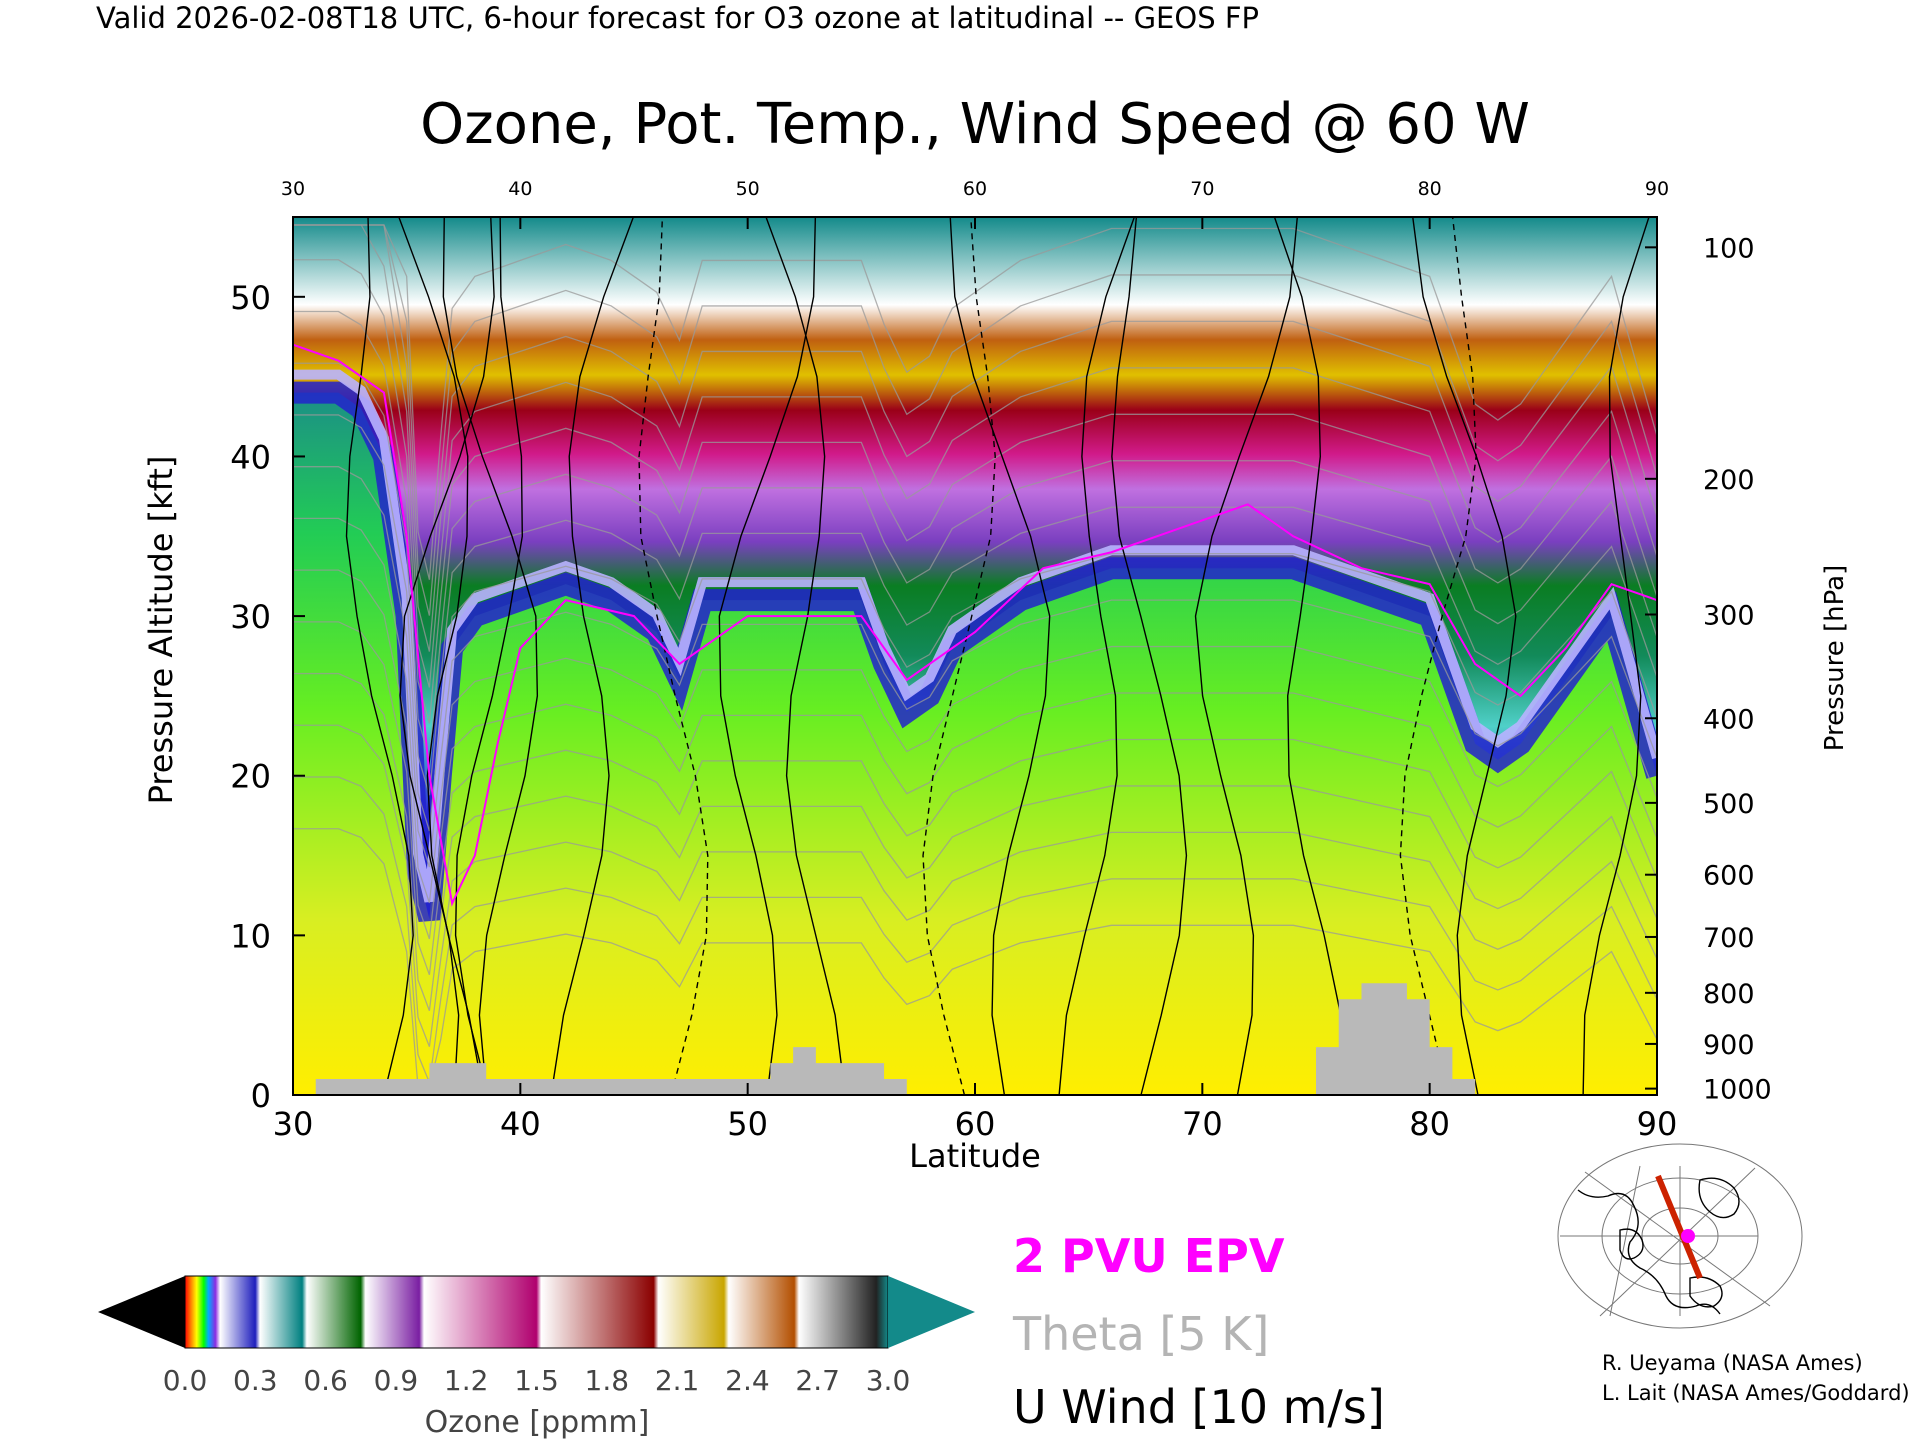  What do you see at coordinates (1729, 615) in the screenshot?
I see `pressure-tick-label: 300` at bounding box center [1729, 615].